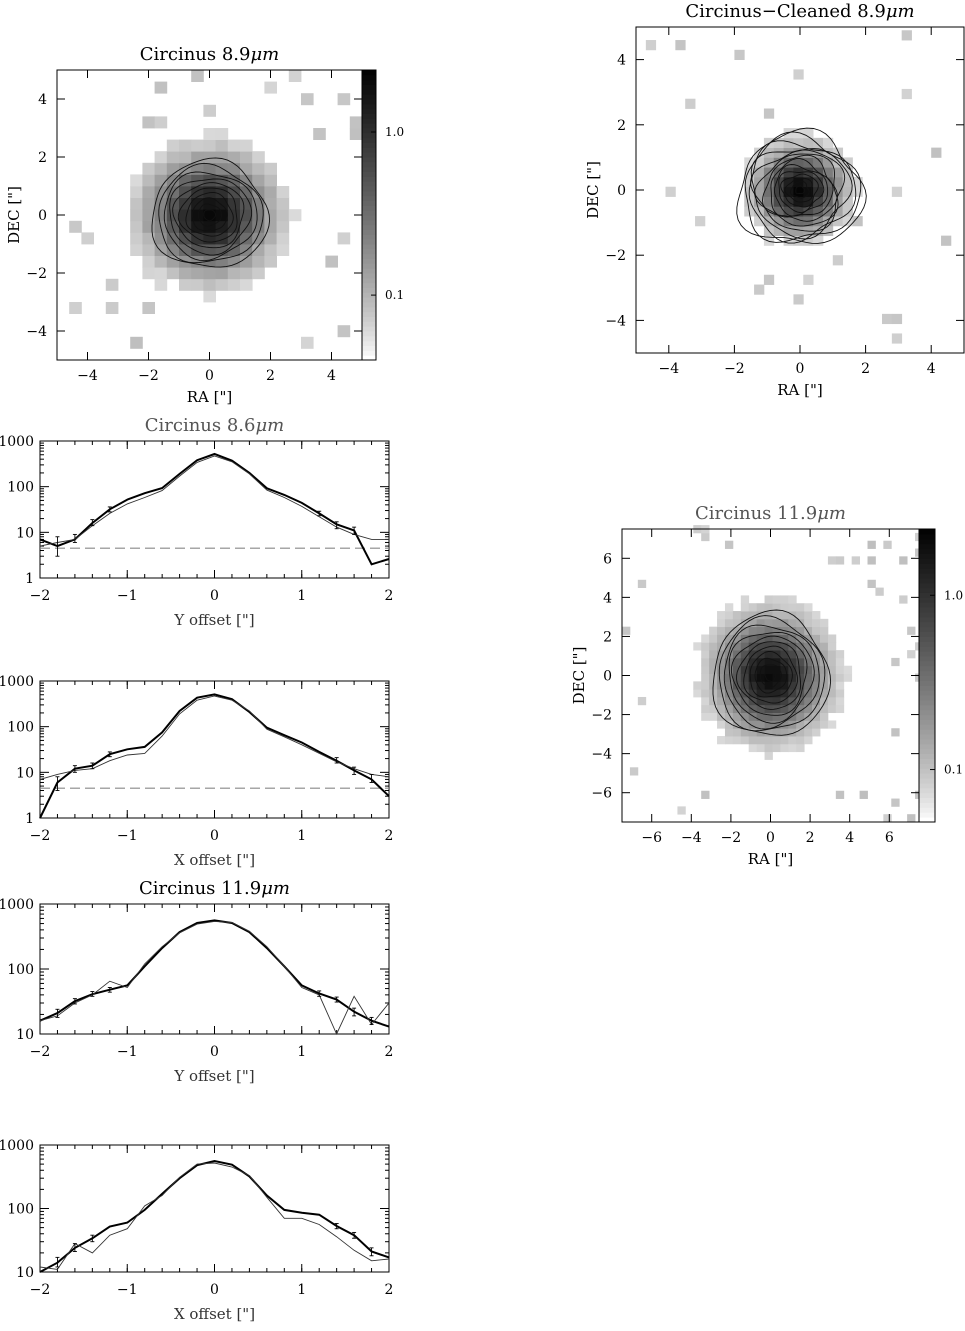 The width and height of the screenshot is (965, 1331). What do you see at coordinates (196, 1230) in the screenshot?
I see `p4-panel: −2 −1 0 1 2 10 100 1000 X offset ["]` at bounding box center [196, 1230].